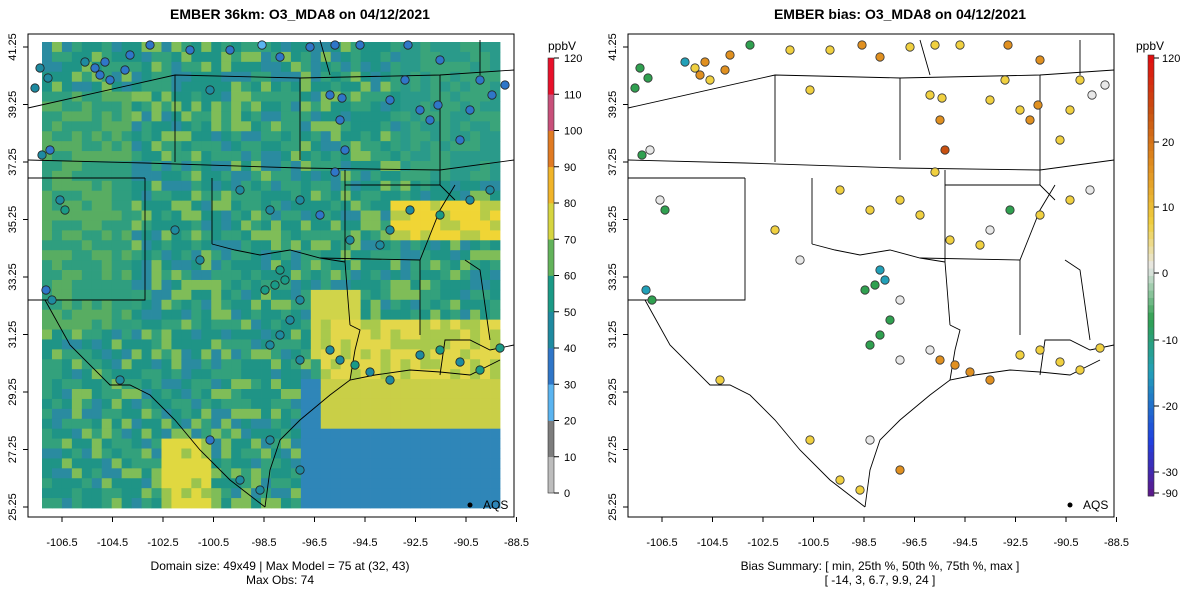 Image resolution: width=1200 pixels, height=600 pixels. What do you see at coordinates (900, 14) in the screenshot?
I see `bias-map-title: EMBER bias: O3_MDA8 on 04/12/2021` at bounding box center [900, 14].